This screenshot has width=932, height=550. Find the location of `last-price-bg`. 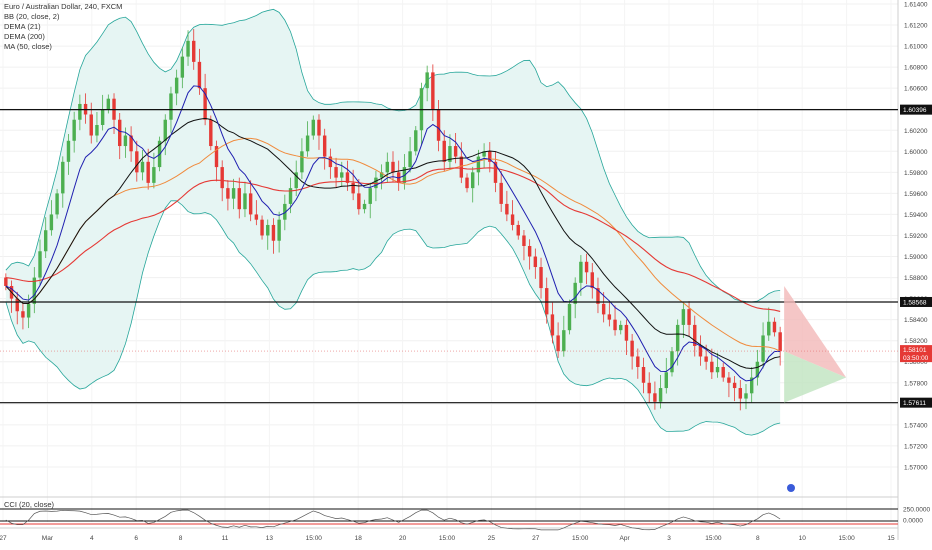

last-price-bg is located at coordinates (916, 354).